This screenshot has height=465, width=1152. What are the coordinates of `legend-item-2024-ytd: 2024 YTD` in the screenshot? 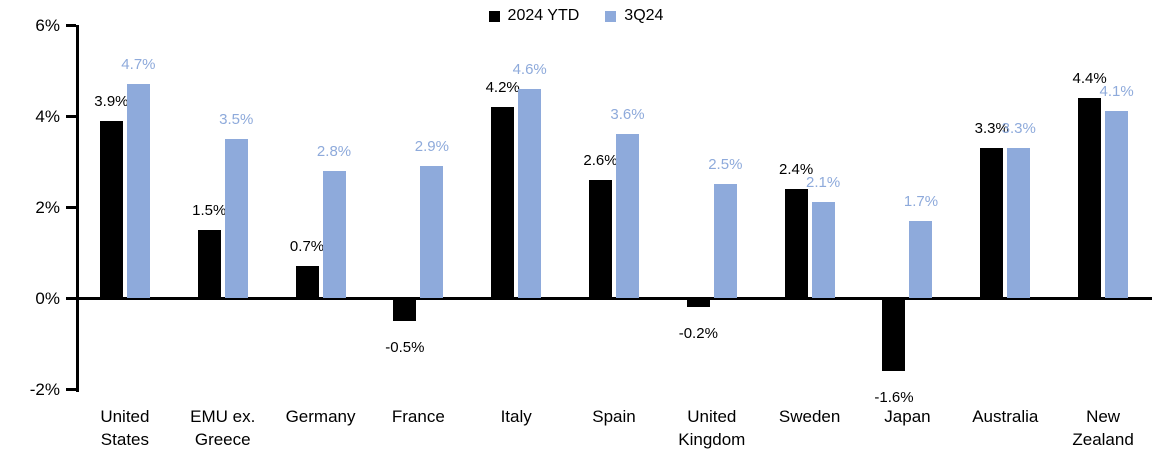 It's located at (534, 16).